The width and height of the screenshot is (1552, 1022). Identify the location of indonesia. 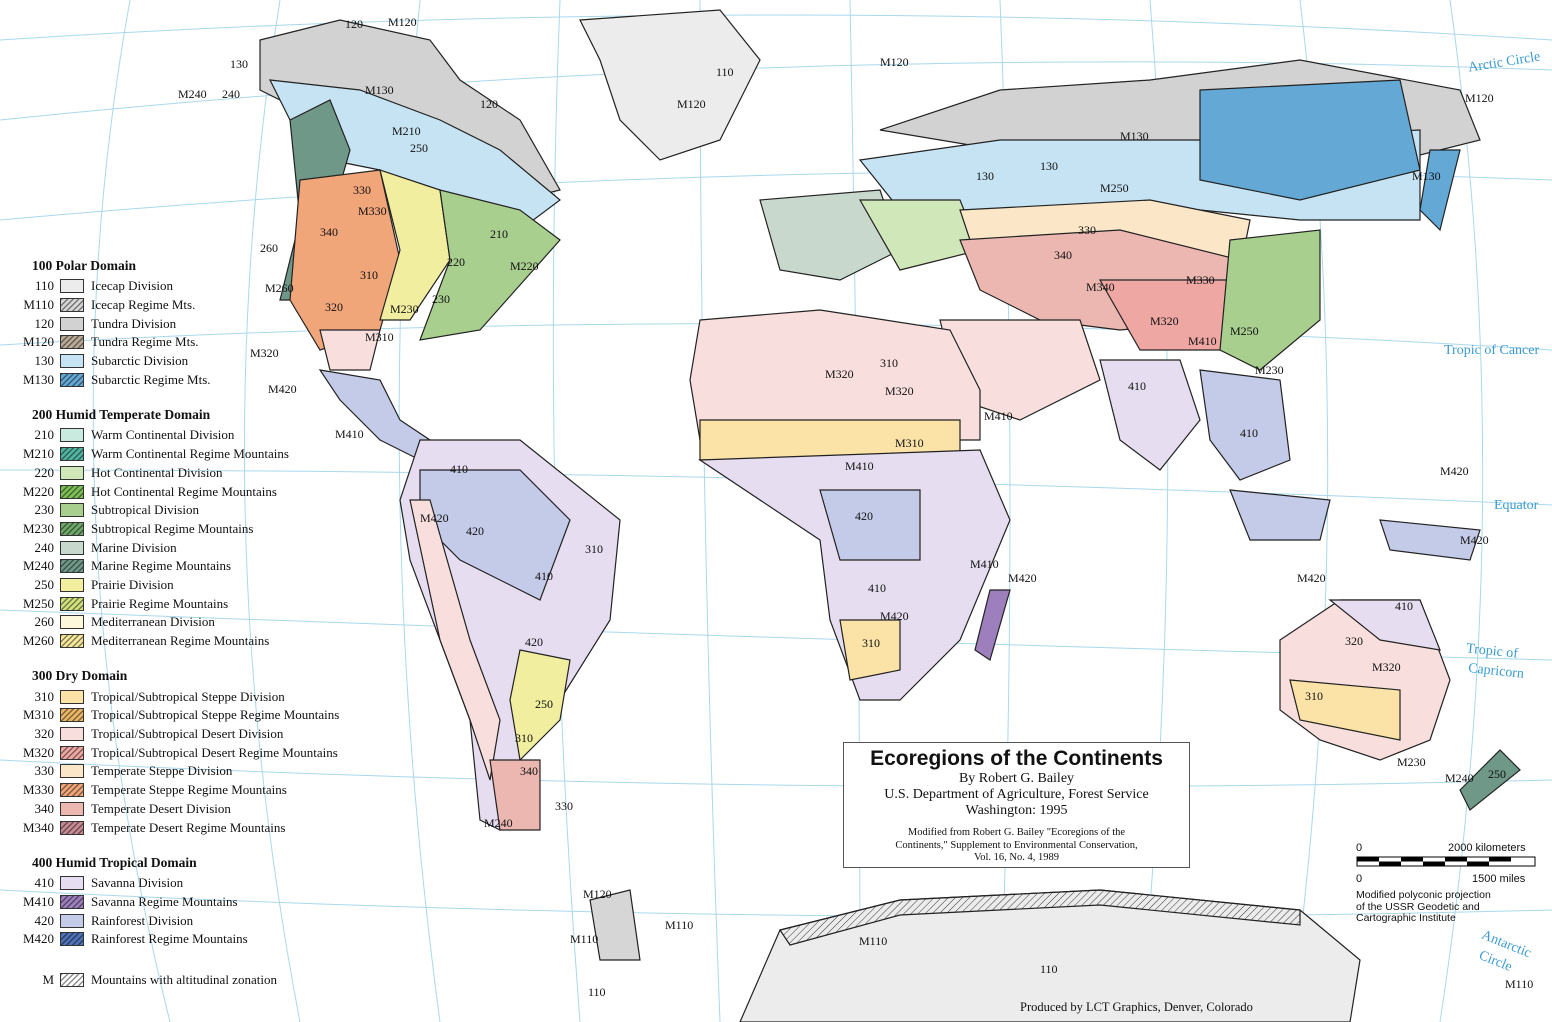
(1280, 515).